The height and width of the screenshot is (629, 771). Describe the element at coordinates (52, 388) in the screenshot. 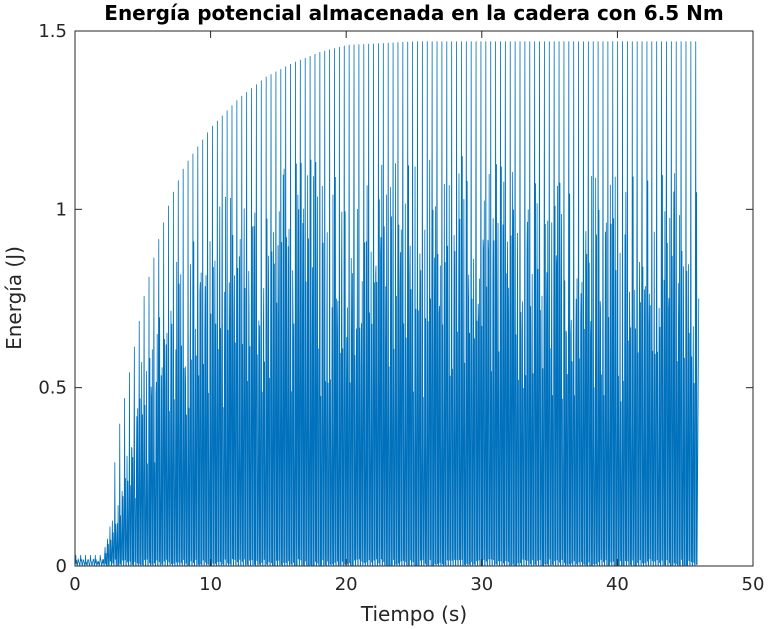

I see `y-tick-label: 0.5` at that location.